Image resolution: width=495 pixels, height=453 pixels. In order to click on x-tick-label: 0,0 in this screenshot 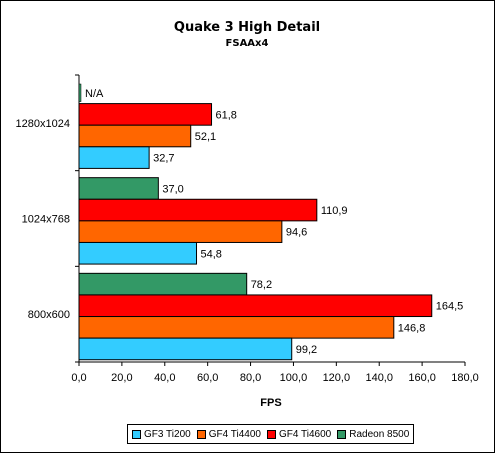, I will do `click(78, 378)`.